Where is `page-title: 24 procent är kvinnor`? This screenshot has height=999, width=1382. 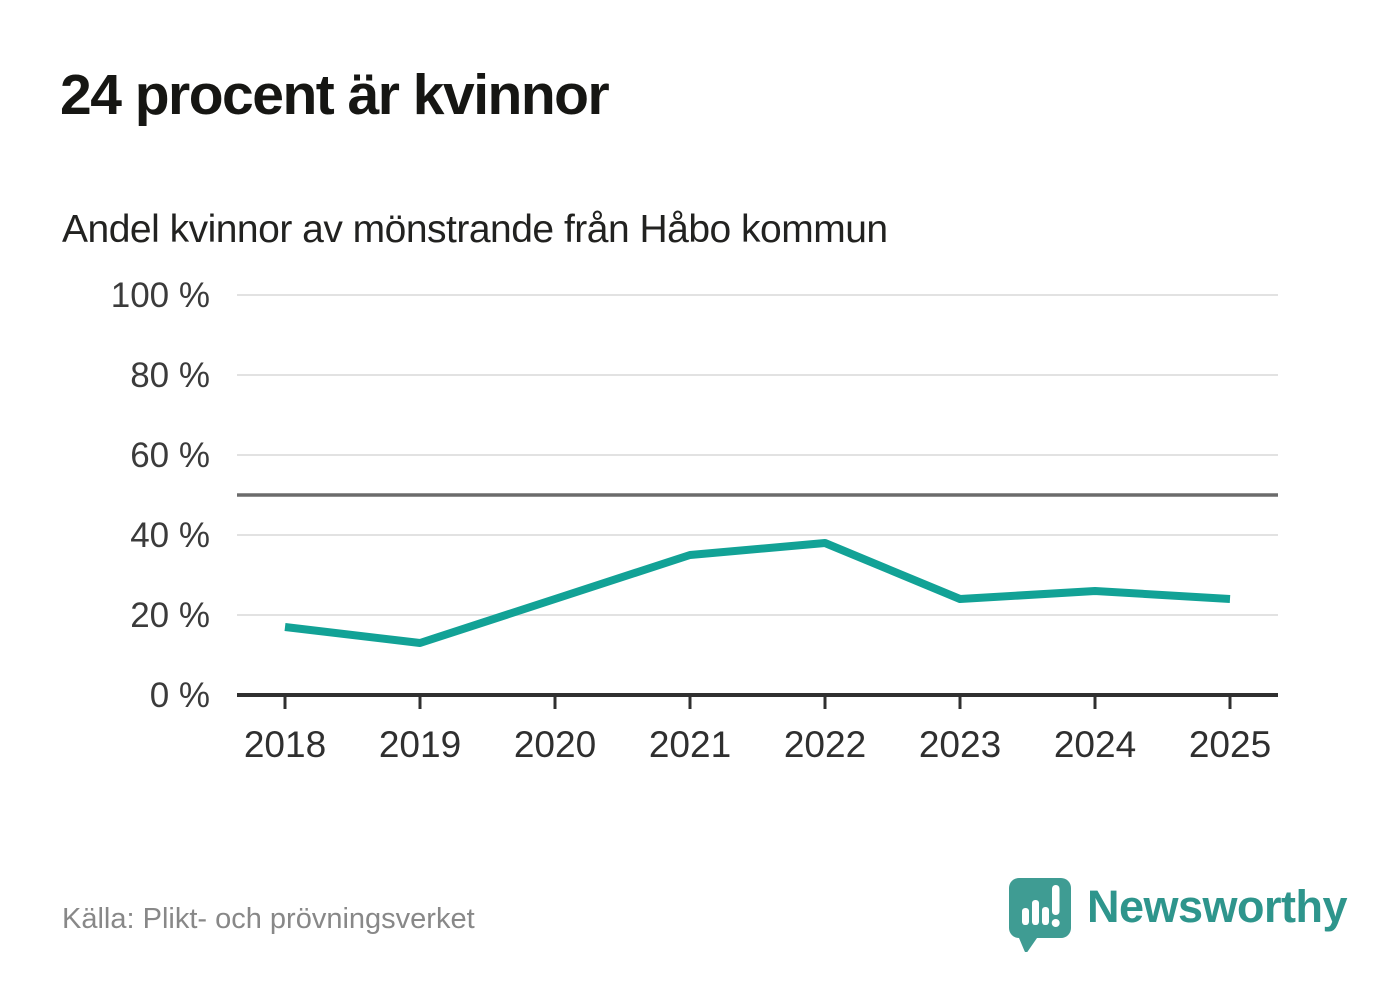
page-title: 24 procent är kvinnor is located at coordinates (335, 95).